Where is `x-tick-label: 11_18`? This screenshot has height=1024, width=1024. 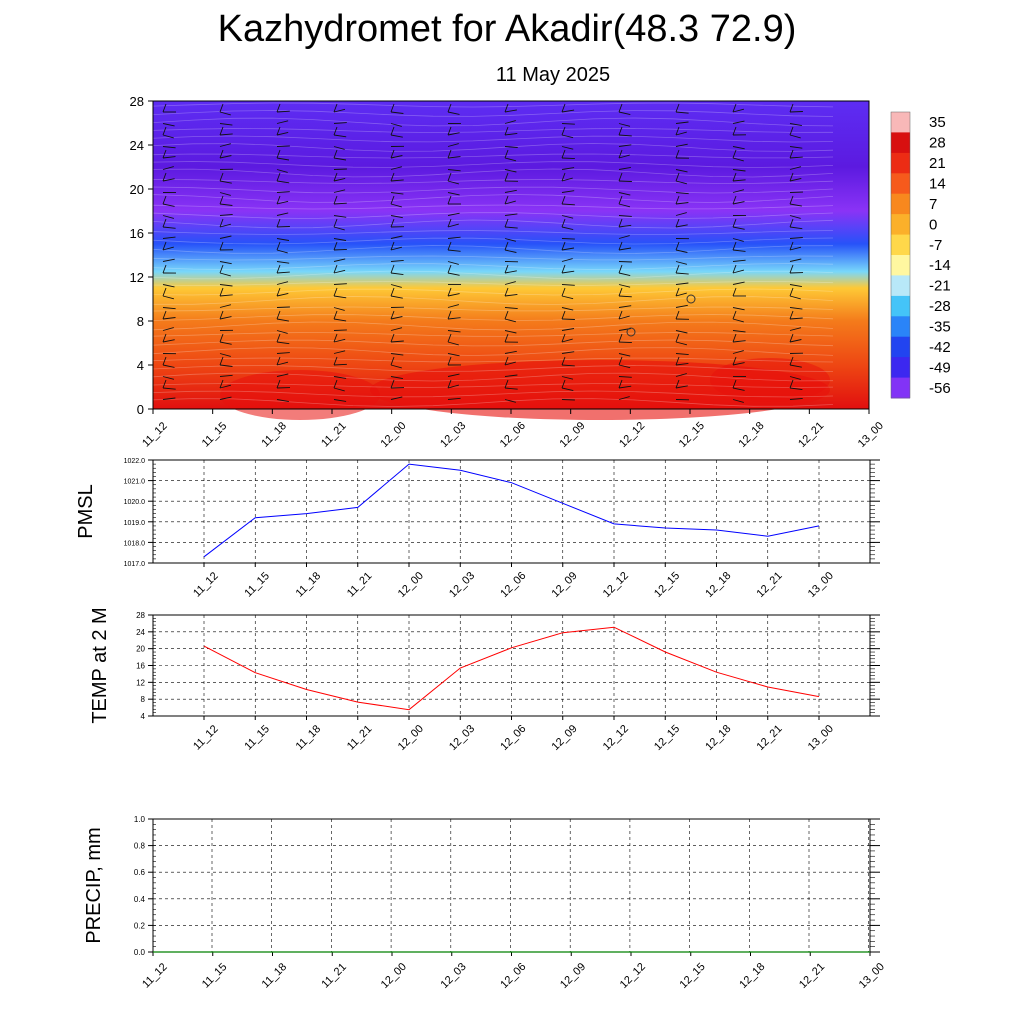 x-tick-label: 11_18 is located at coordinates (275, 976).